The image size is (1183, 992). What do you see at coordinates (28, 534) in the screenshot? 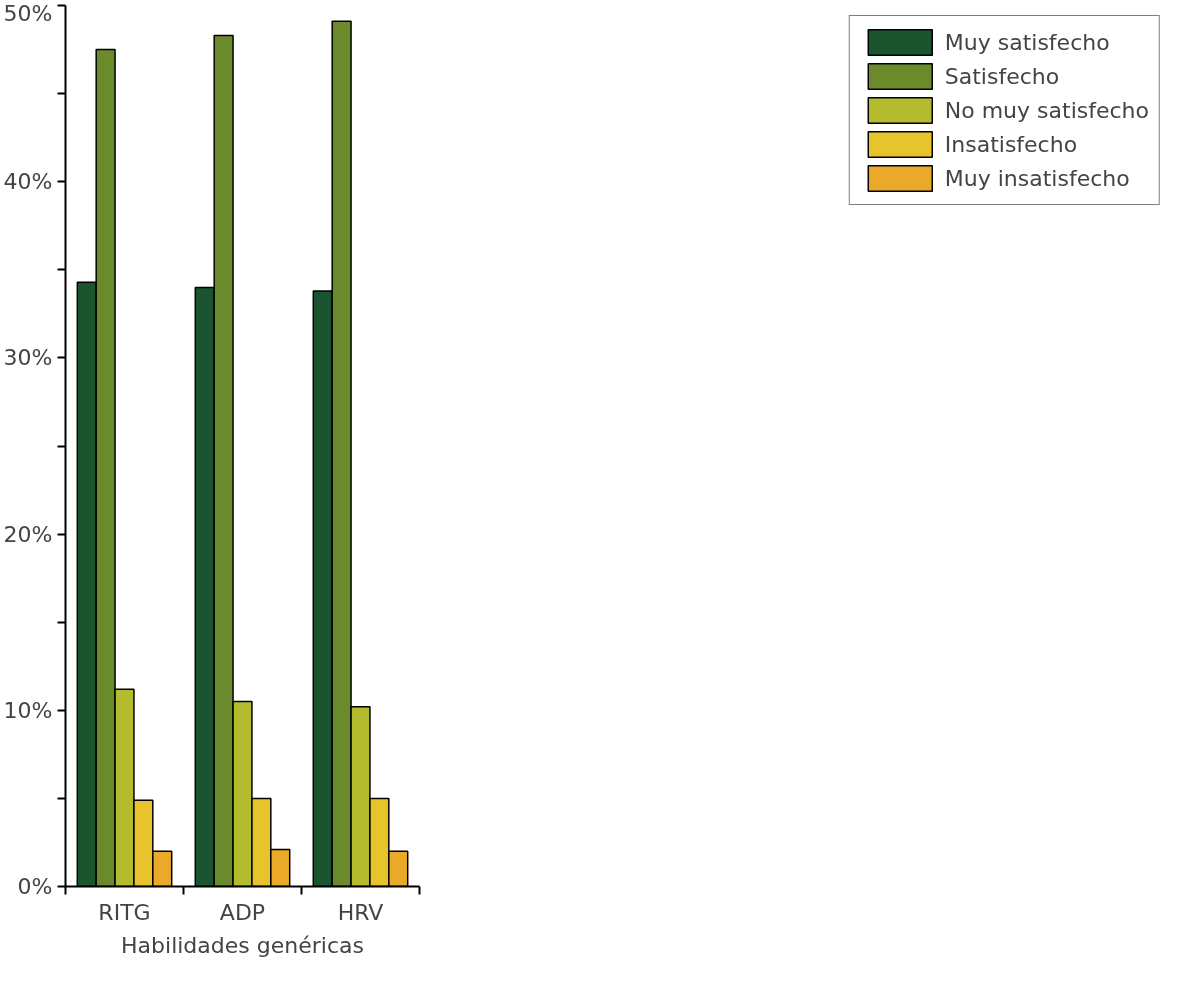
I see `y-tick-label: 20%` at bounding box center [28, 534].